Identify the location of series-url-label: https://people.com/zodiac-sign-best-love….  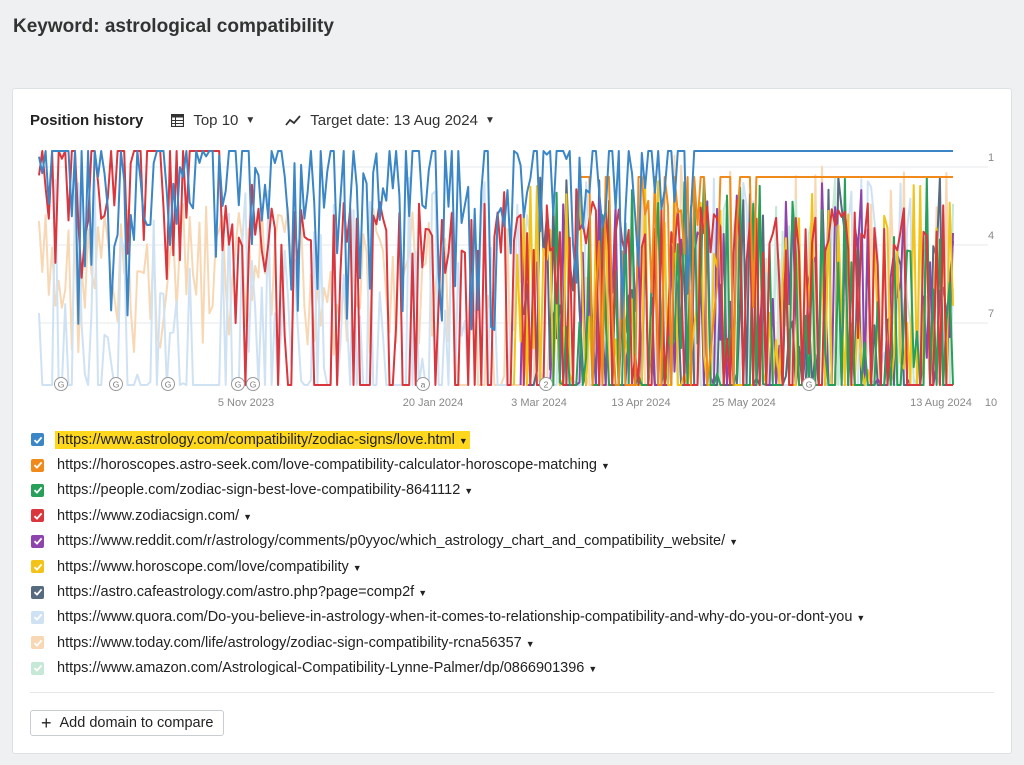
(259, 490).